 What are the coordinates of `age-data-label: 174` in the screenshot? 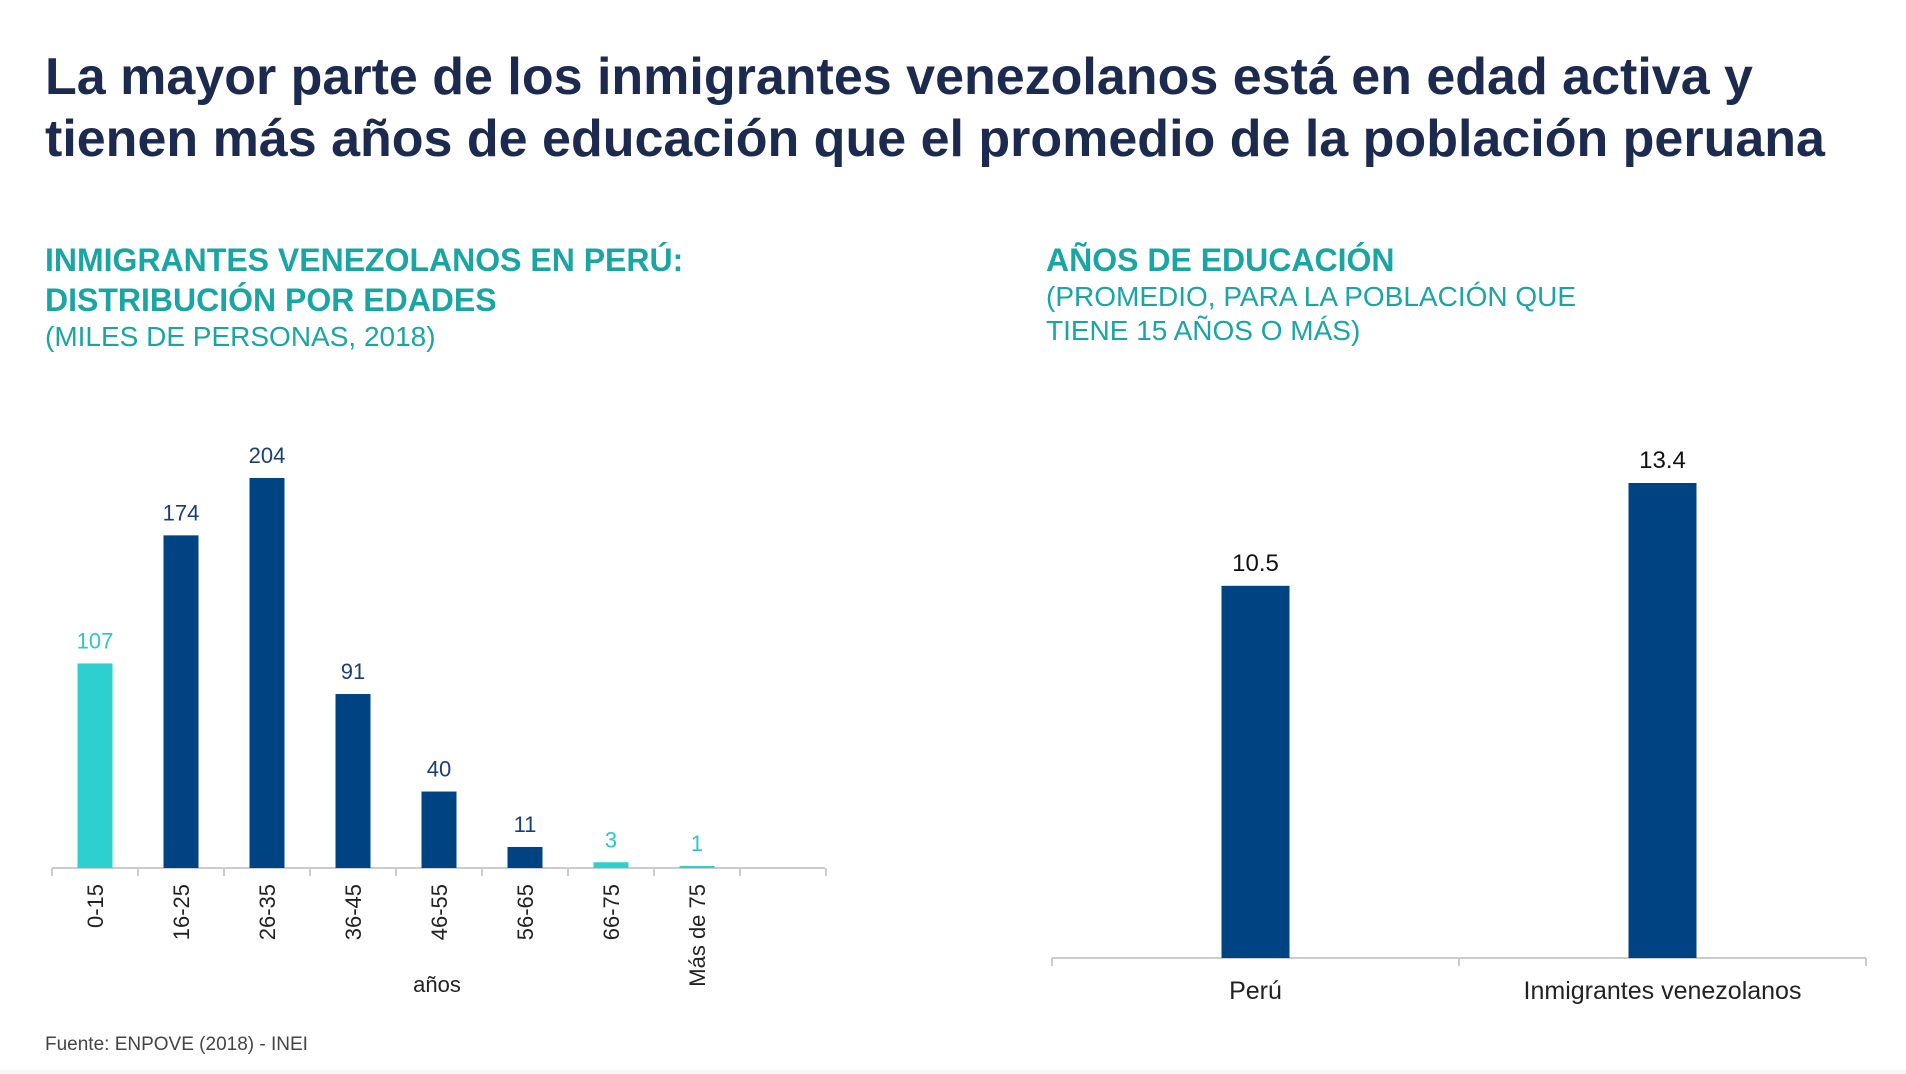 It's located at (181, 512).